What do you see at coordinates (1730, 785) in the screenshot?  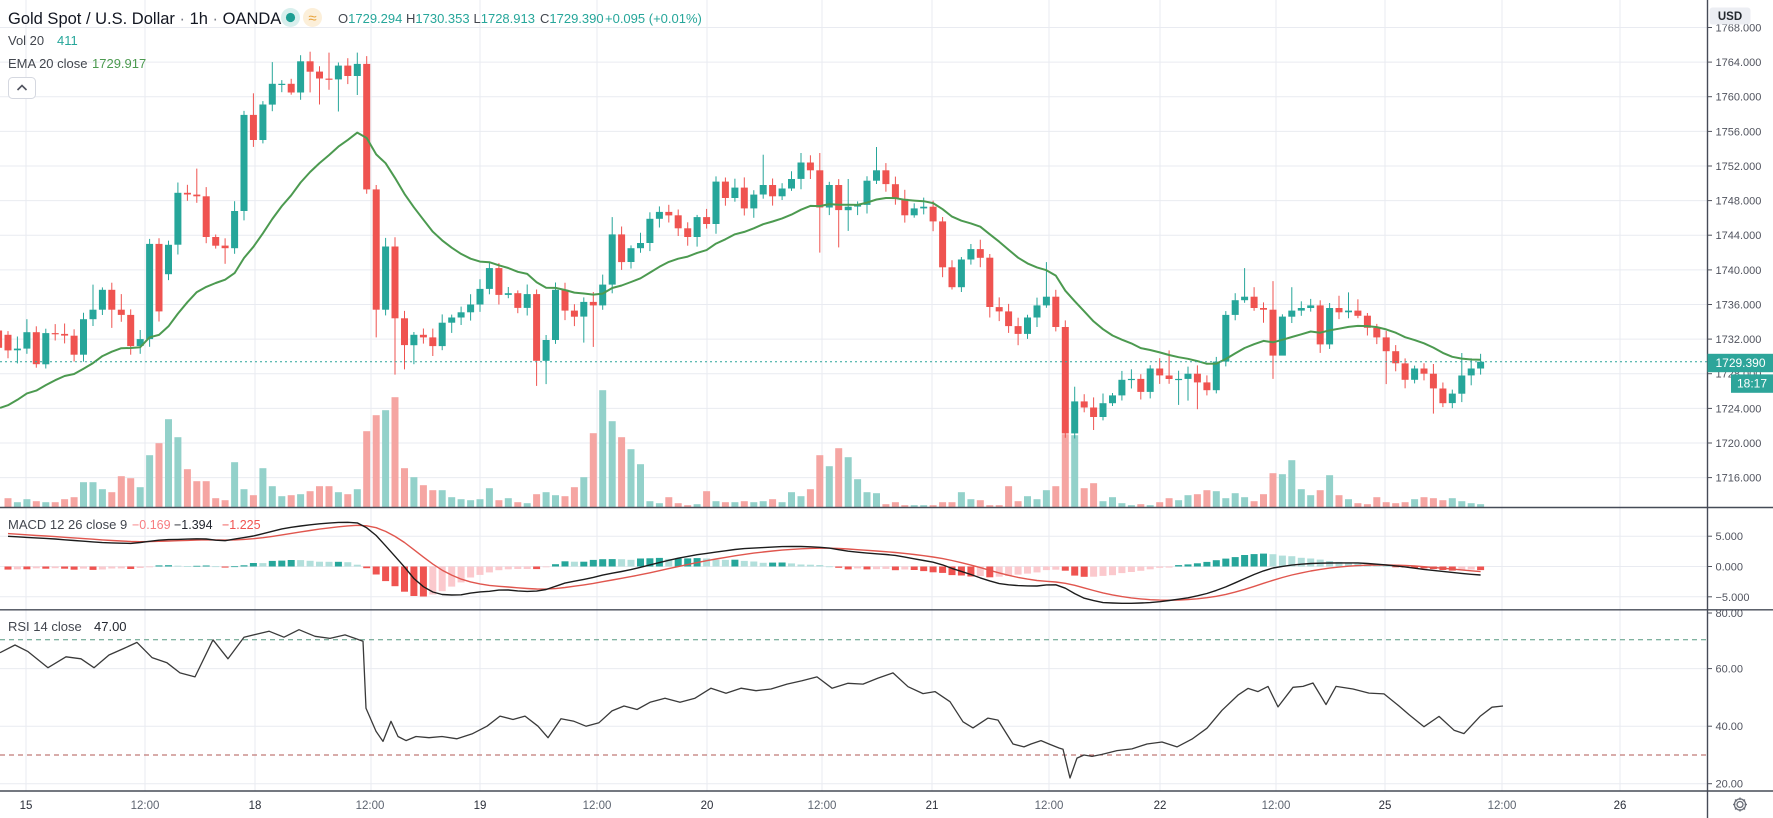 I see `svg-text: 20.00` at bounding box center [1730, 785].